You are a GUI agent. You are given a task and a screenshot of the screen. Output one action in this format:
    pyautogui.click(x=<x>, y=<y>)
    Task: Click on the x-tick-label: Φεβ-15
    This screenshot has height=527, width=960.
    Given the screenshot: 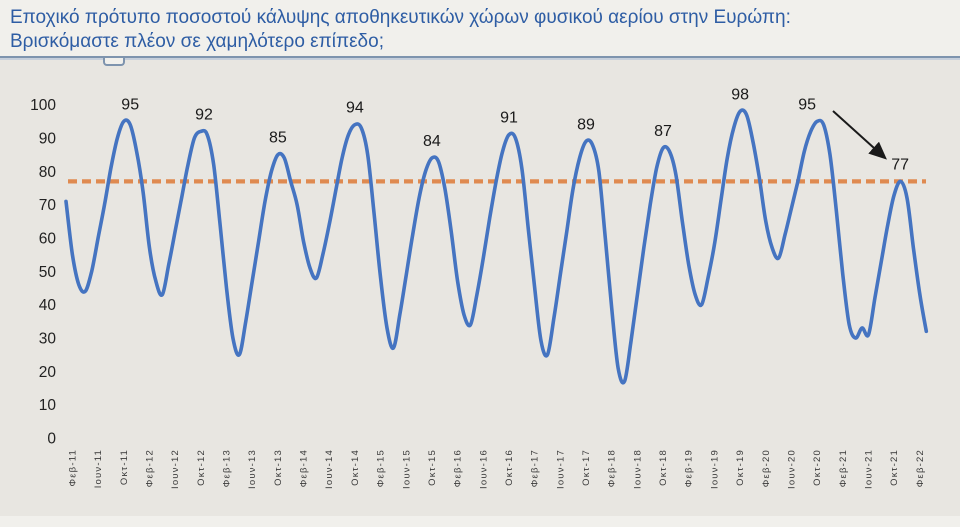 What is the action you would take?
    pyautogui.click(x=381, y=468)
    